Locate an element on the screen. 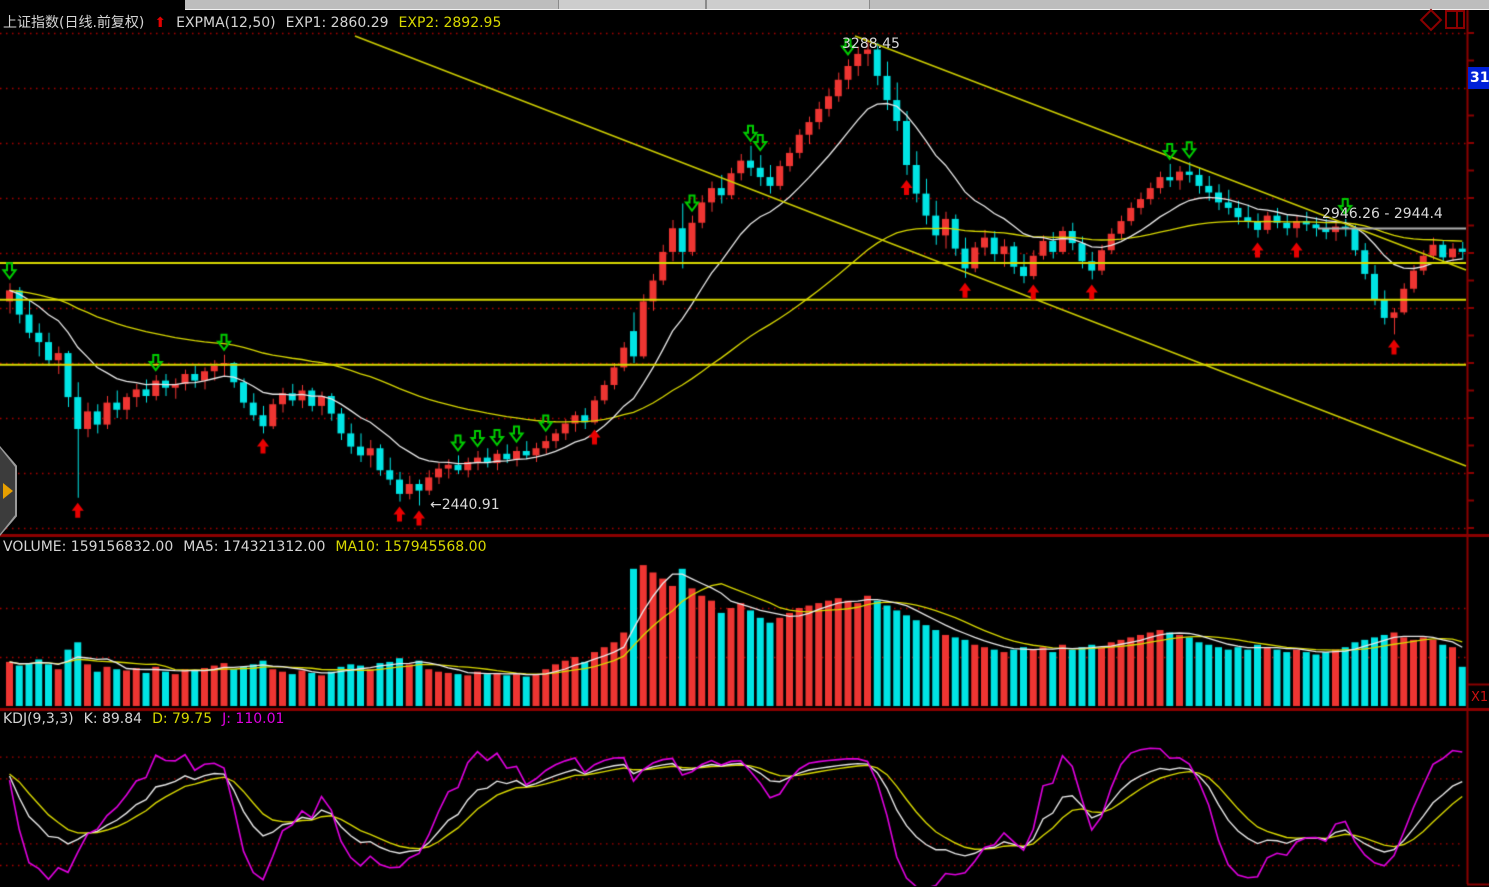 This screenshot has height=887, width=1489. scrollbar-thumb is located at coordinates (788, 4).